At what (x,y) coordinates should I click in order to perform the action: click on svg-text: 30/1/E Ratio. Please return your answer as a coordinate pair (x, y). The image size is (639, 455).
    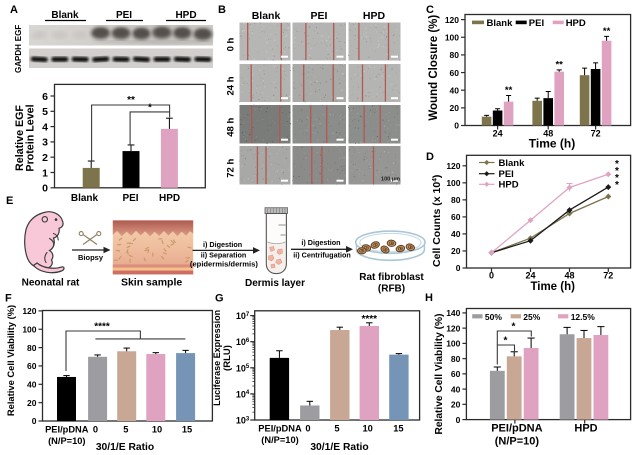
    Looking at the image, I should click on (125, 447).